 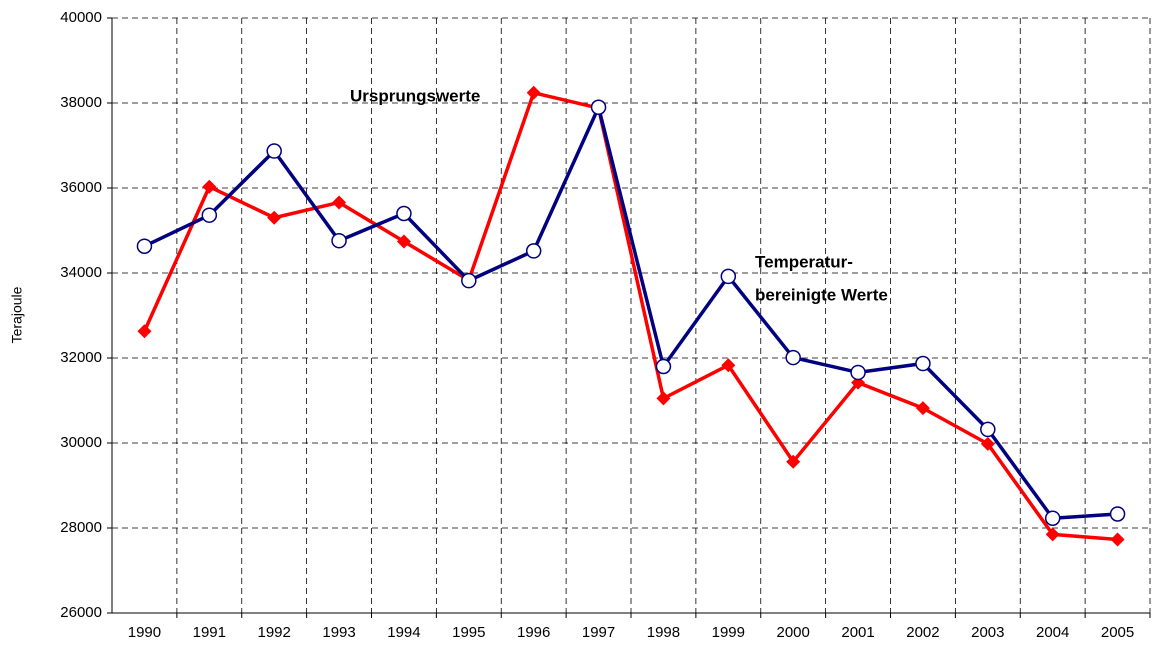 I want to click on y-tick-label: 28000, so click(x=81, y=527).